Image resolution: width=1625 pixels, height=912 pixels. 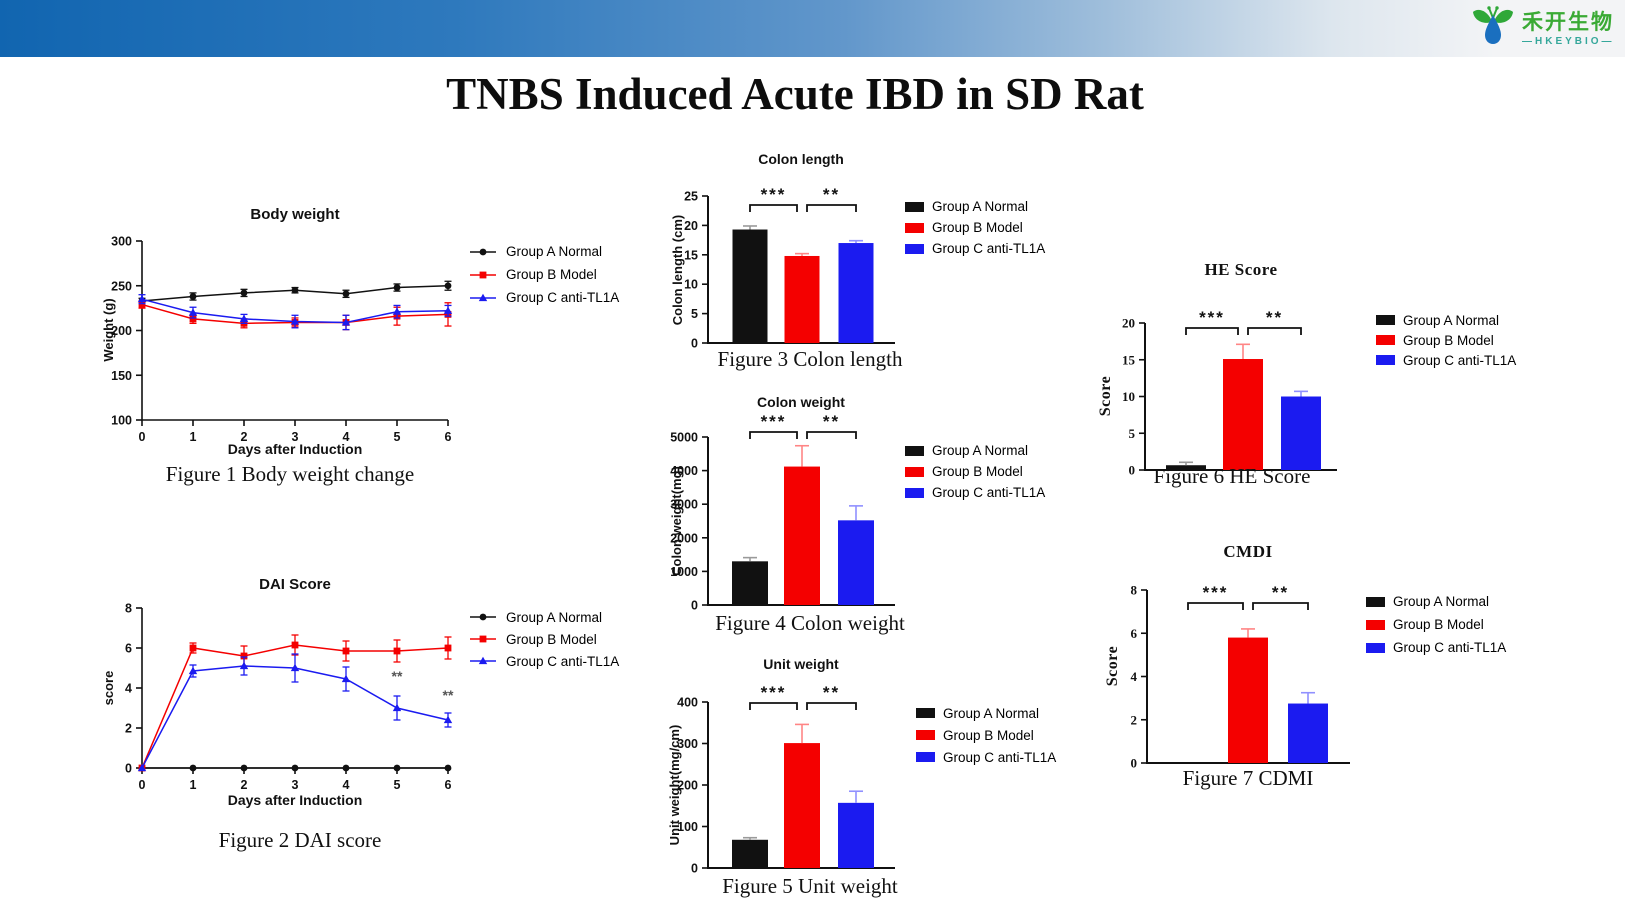 What do you see at coordinates (295, 584) in the screenshot?
I see `figure-2-title: DAI Score` at bounding box center [295, 584].